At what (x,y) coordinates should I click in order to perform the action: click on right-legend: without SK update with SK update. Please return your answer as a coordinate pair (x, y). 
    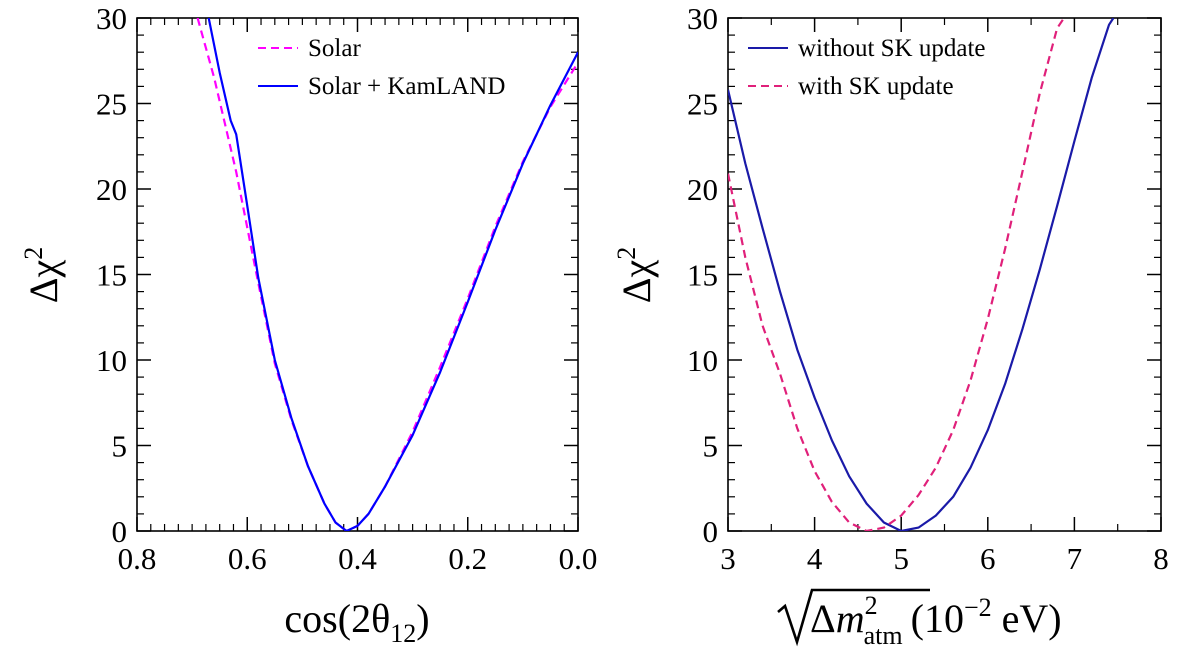
    Looking at the image, I should click on (867, 67).